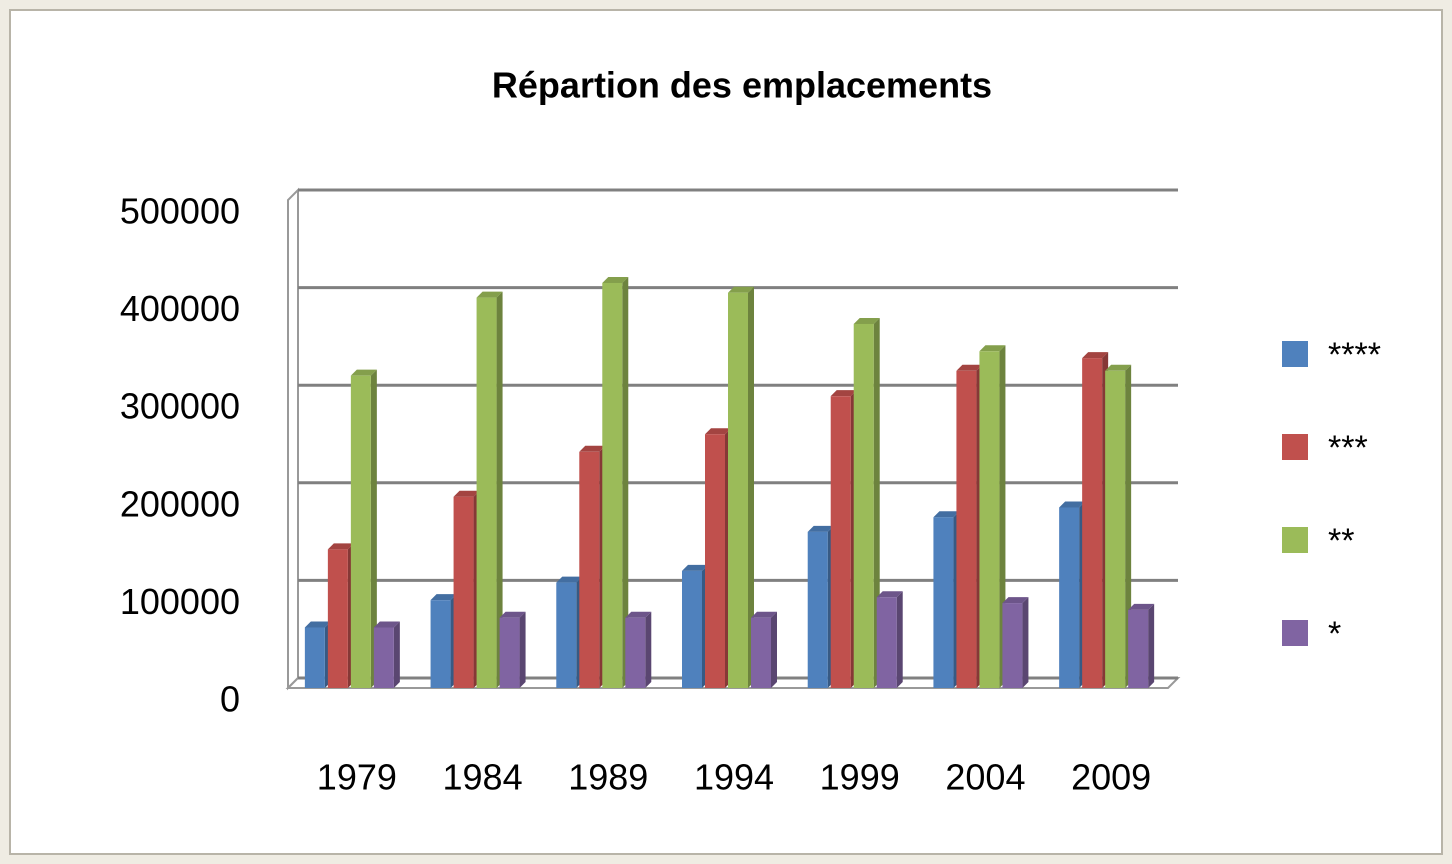 The image size is (1452, 864). Describe the element at coordinates (1348, 448) in the screenshot. I see `legend-label: ***` at that location.